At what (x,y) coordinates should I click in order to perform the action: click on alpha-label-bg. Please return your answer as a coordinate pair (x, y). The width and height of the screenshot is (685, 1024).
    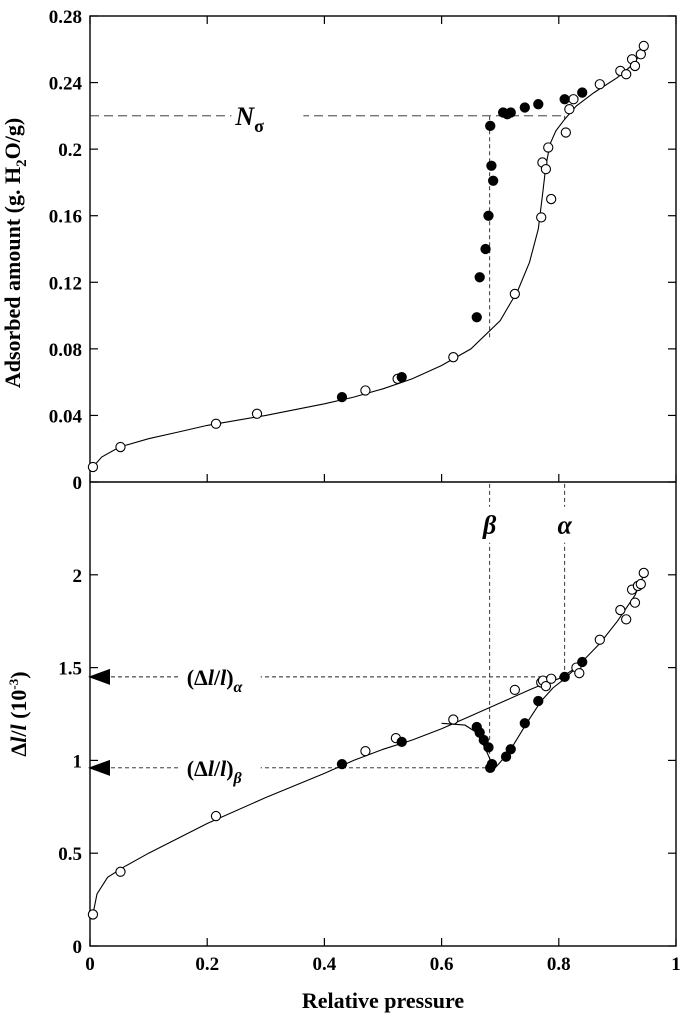
    Looking at the image, I should click on (564, 524).